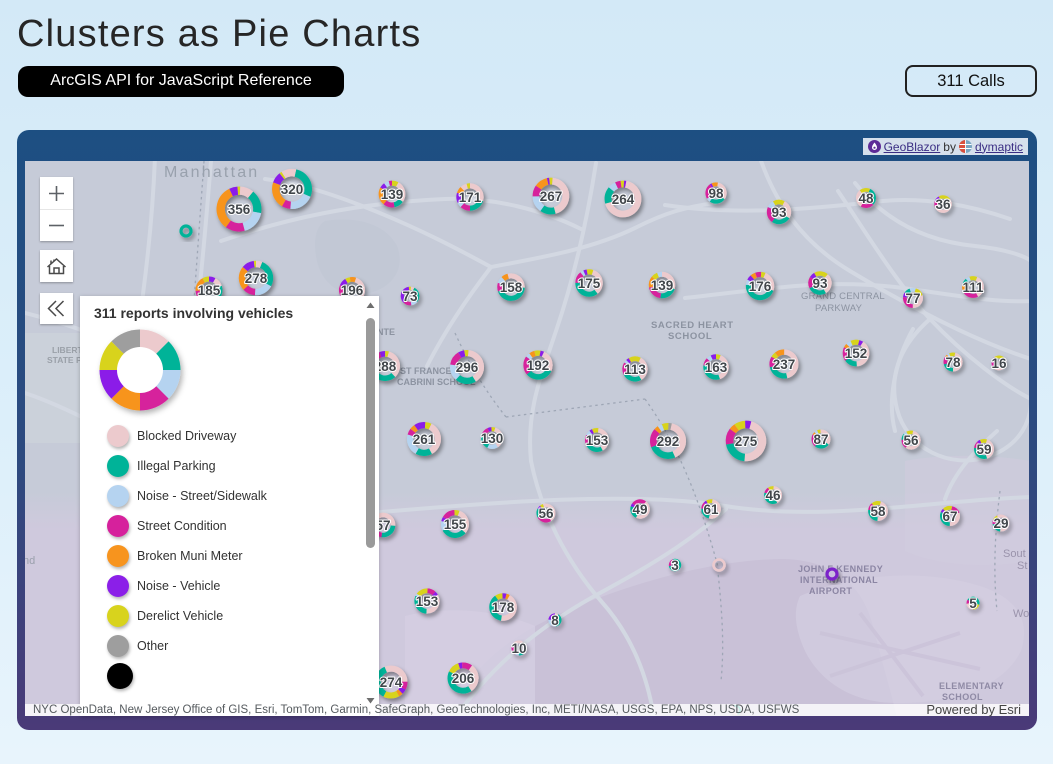  Describe the element at coordinates (953, 362) in the screenshot. I see `svg-text: 78` at that location.